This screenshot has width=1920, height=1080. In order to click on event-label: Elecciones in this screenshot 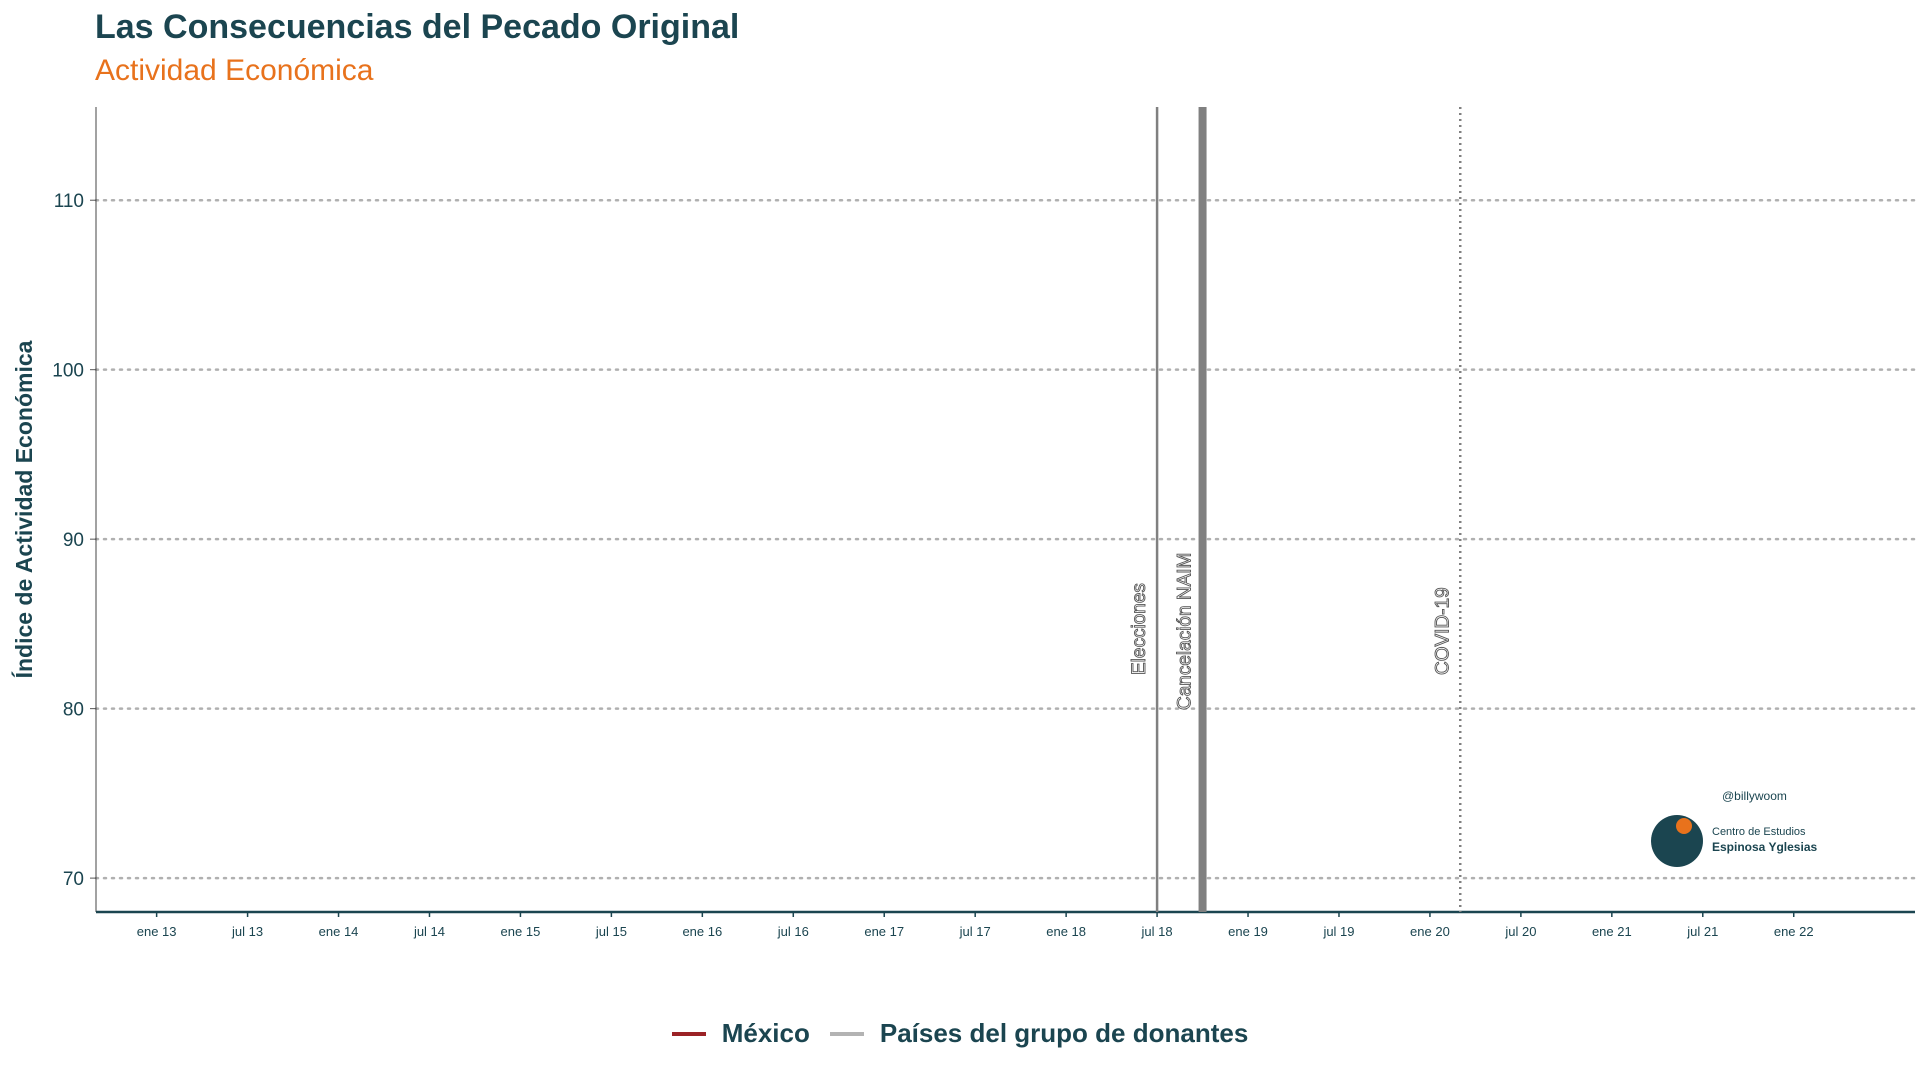, I will do `click(1139, 629)`.